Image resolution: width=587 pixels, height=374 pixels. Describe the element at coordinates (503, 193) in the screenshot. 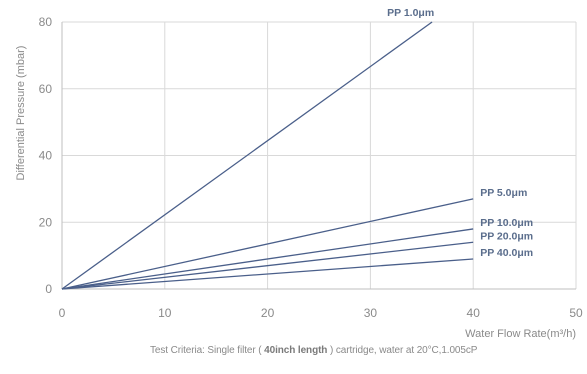

I see `series-label: PP 5.0μm` at that location.